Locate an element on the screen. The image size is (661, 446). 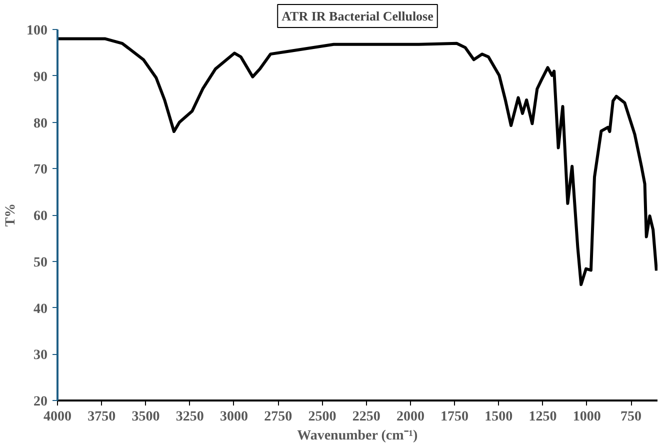
x-tick-label: 3250 is located at coordinates (190, 417).